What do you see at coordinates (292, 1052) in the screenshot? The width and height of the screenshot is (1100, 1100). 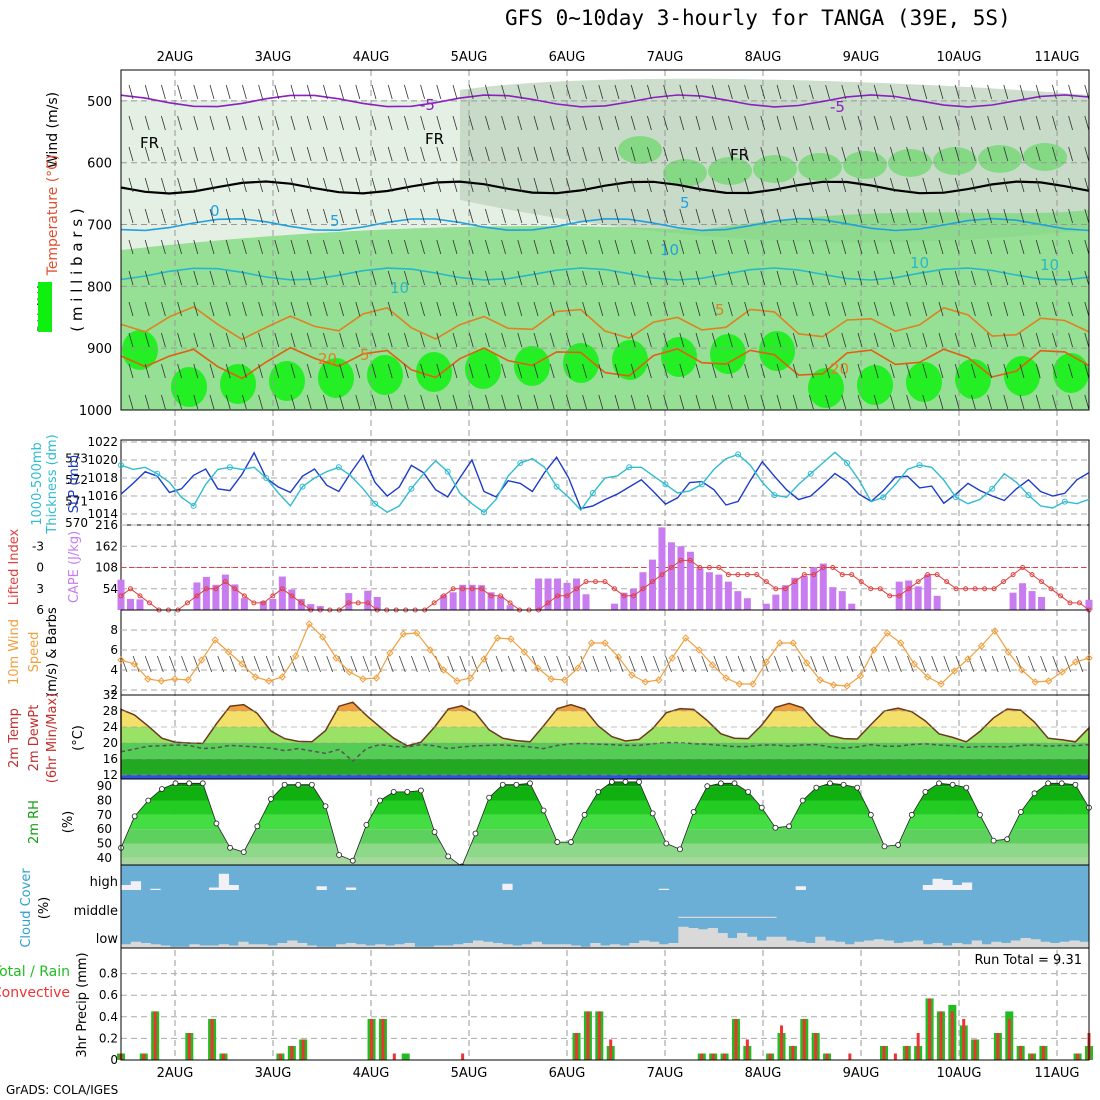 I see `precip-bar-convective` at bounding box center [292, 1052].